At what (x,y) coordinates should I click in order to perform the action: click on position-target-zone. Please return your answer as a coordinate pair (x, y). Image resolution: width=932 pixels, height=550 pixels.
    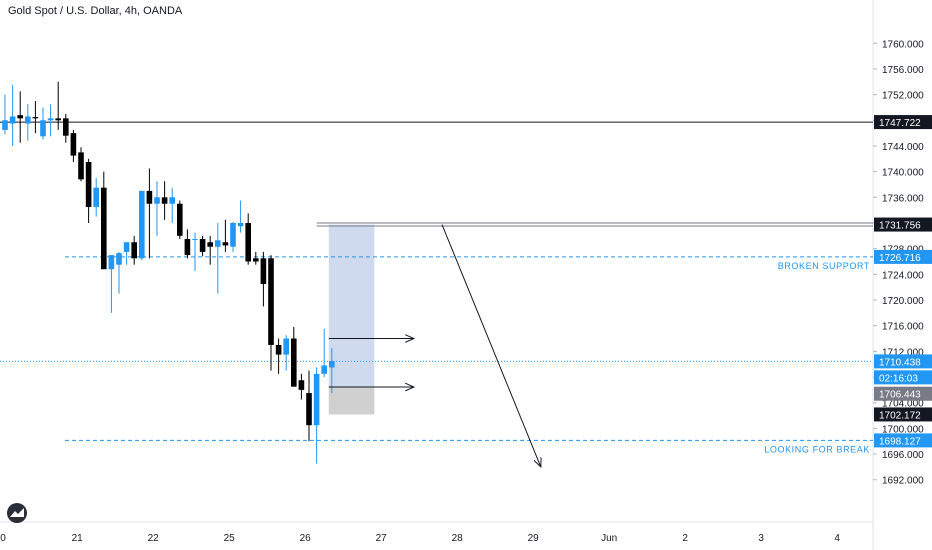
    Looking at the image, I should click on (351, 306).